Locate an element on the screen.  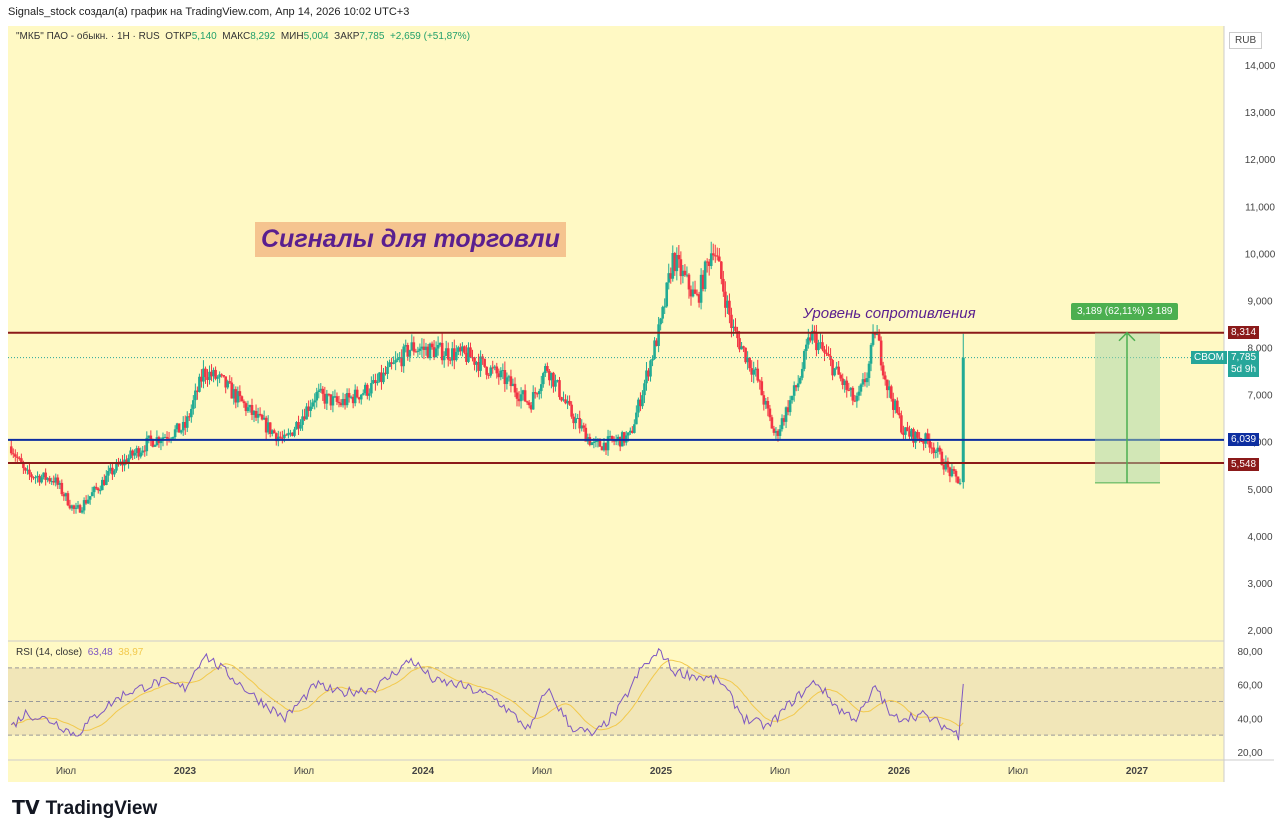
tv-logo-icon: 𝗧𝗩 is located at coordinates (26, 808).